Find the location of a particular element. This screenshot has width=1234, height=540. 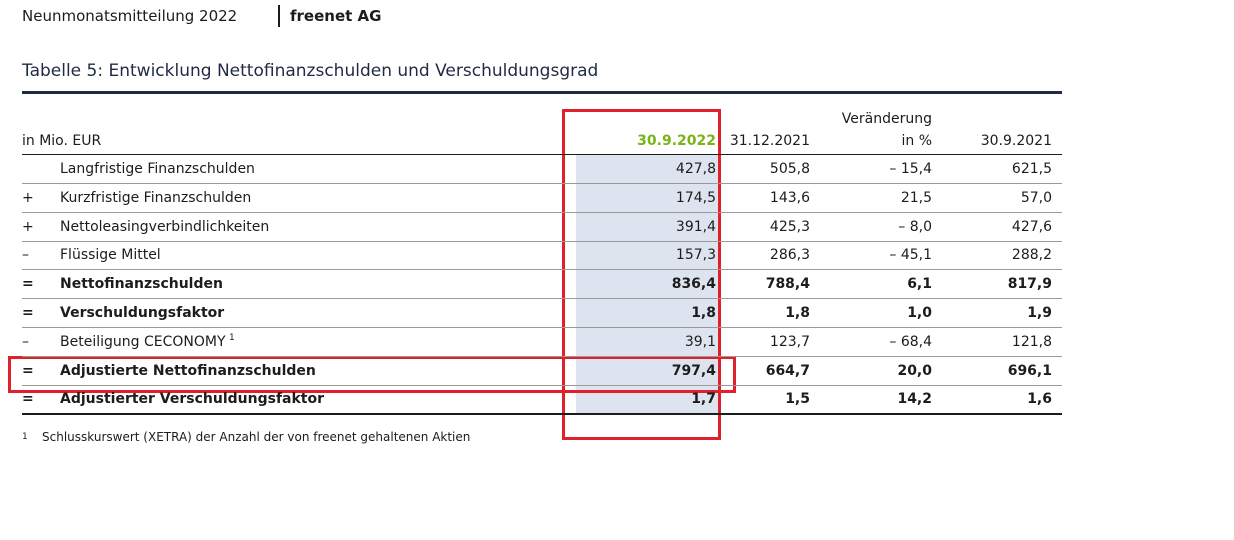

cell-value: 1,0 is located at coordinates (919, 313).